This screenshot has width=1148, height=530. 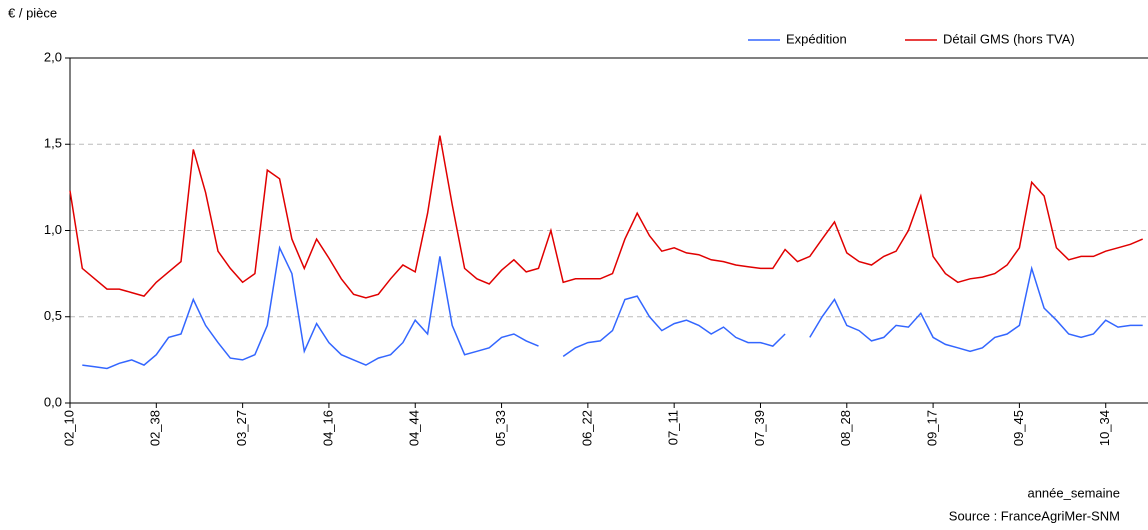 I want to click on y-tick-label: 0,0, so click(x=53, y=401).